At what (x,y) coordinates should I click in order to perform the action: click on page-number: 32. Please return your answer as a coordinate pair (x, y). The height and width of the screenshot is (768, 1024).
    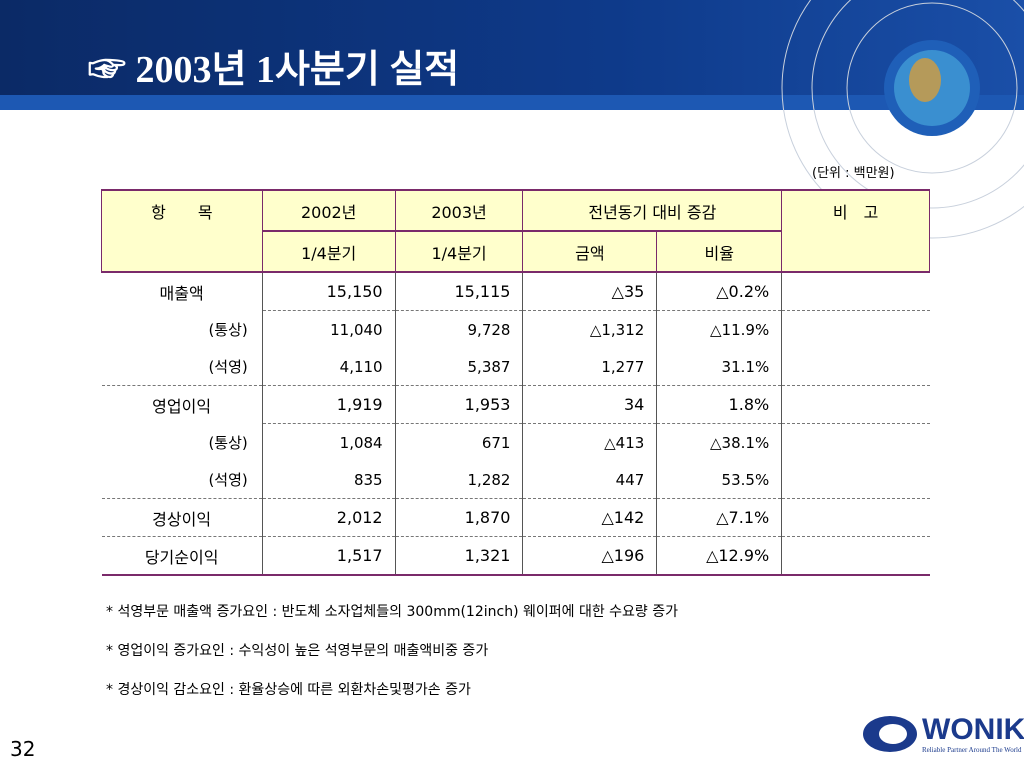
    Looking at the image, I should click on (23, 749).